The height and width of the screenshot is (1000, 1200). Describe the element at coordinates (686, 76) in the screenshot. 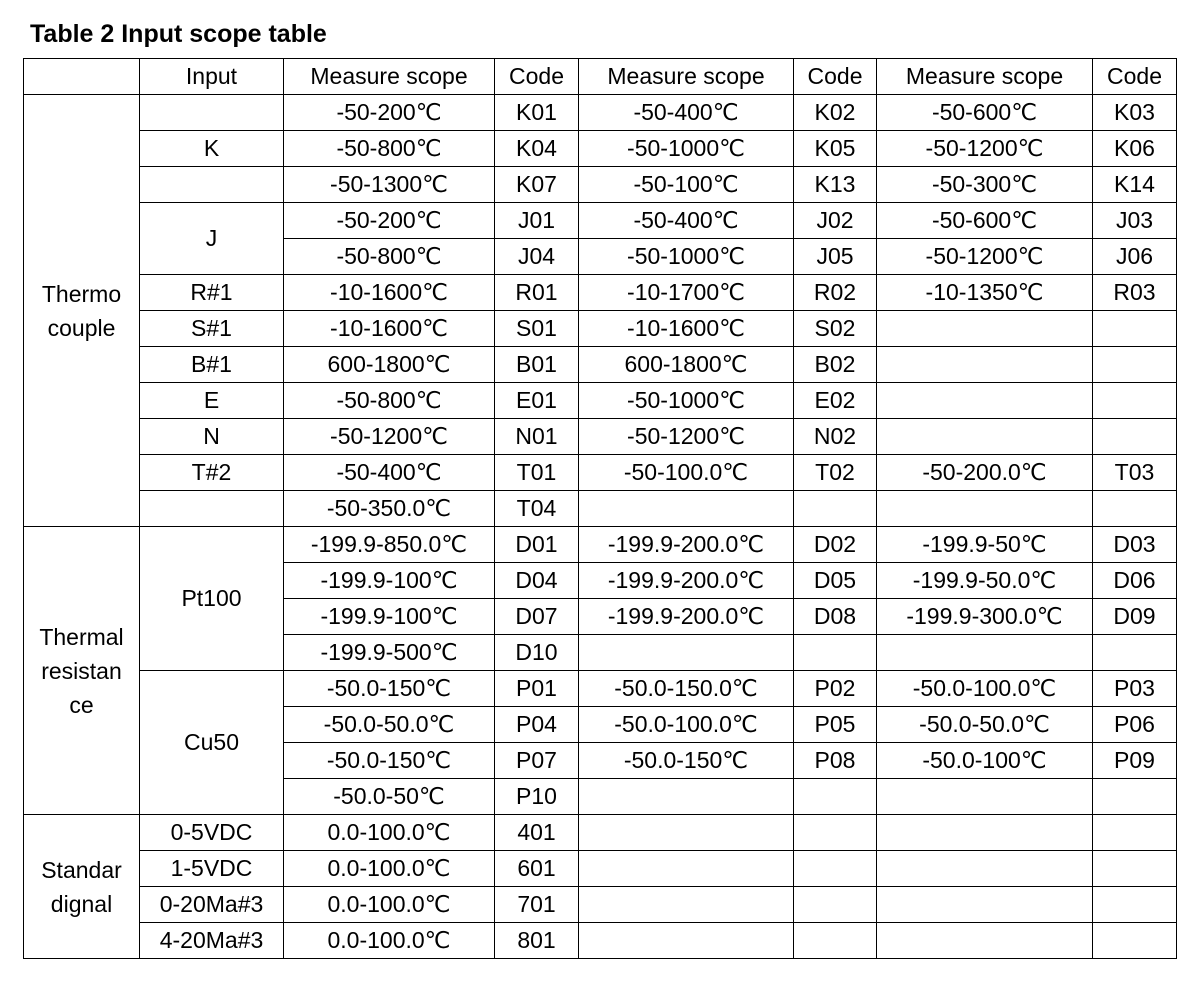

I see `header-cell: Measure scope` at that location.